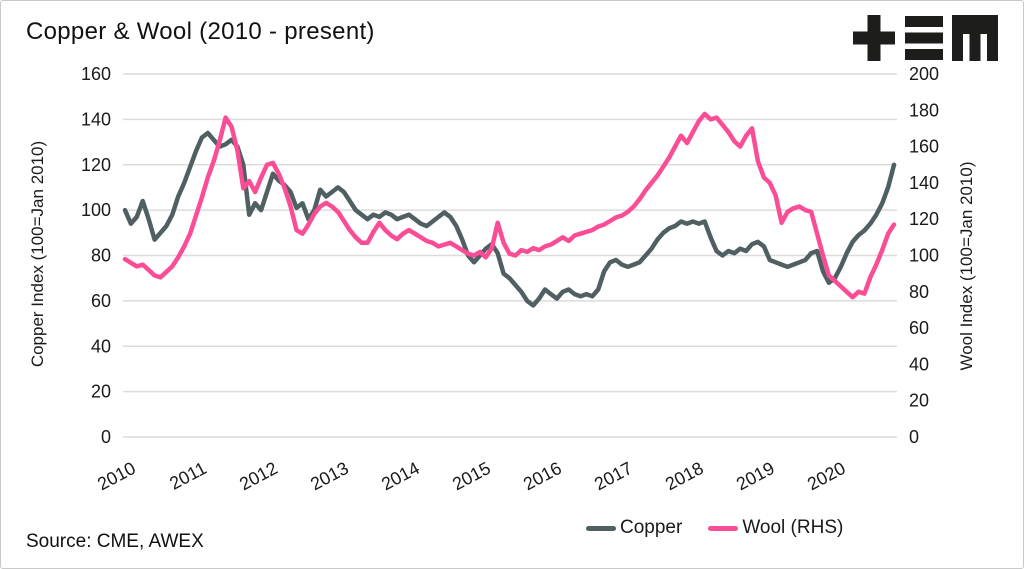  I want to click on svg-text: 2010, so click(116, 476).